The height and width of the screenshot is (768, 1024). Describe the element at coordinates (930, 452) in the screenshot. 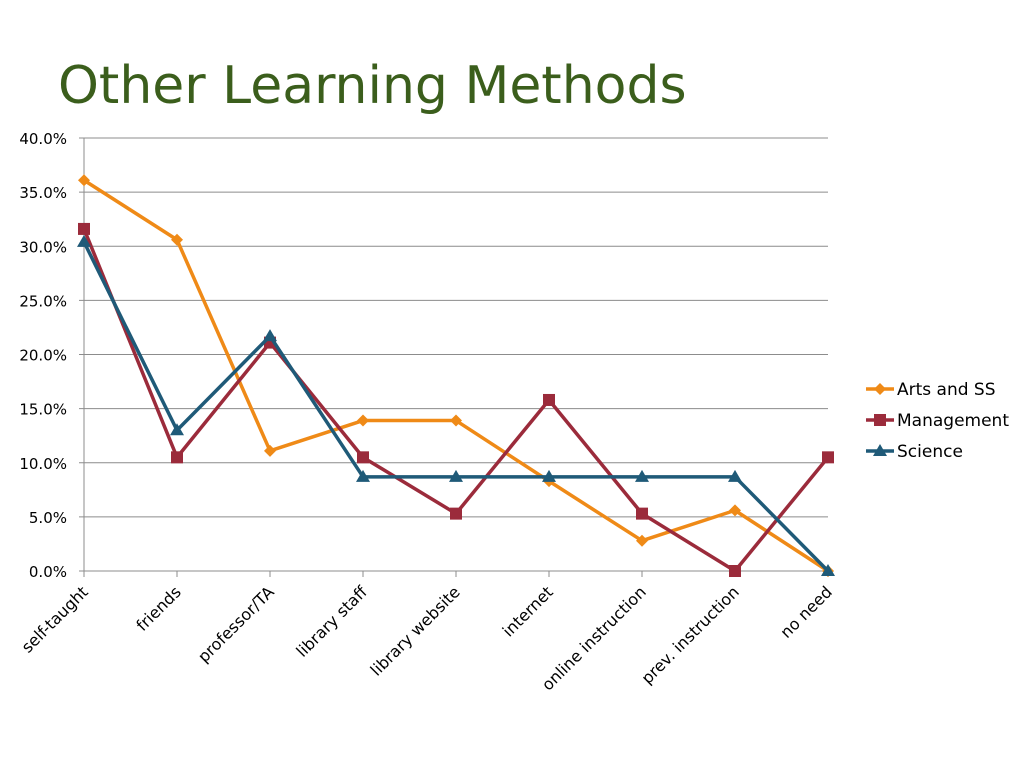

I see `legend-label: Science` at that location.